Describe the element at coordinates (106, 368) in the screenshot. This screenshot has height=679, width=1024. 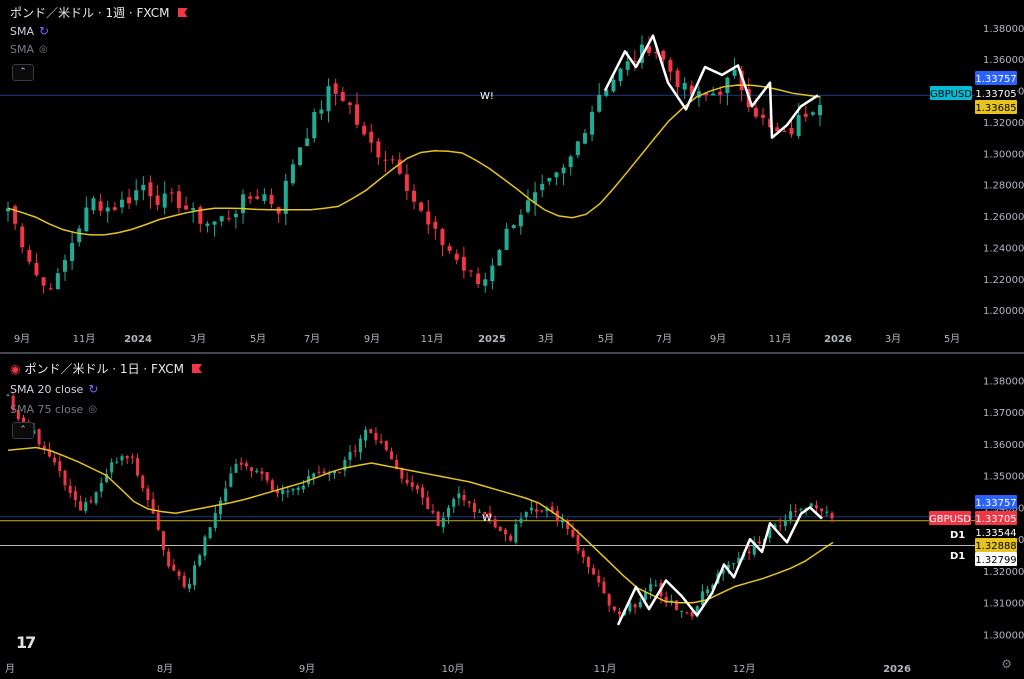
I see `daily-chart-title: ◉ ポンド／米ドル · 1日 · FXCM` at that location.